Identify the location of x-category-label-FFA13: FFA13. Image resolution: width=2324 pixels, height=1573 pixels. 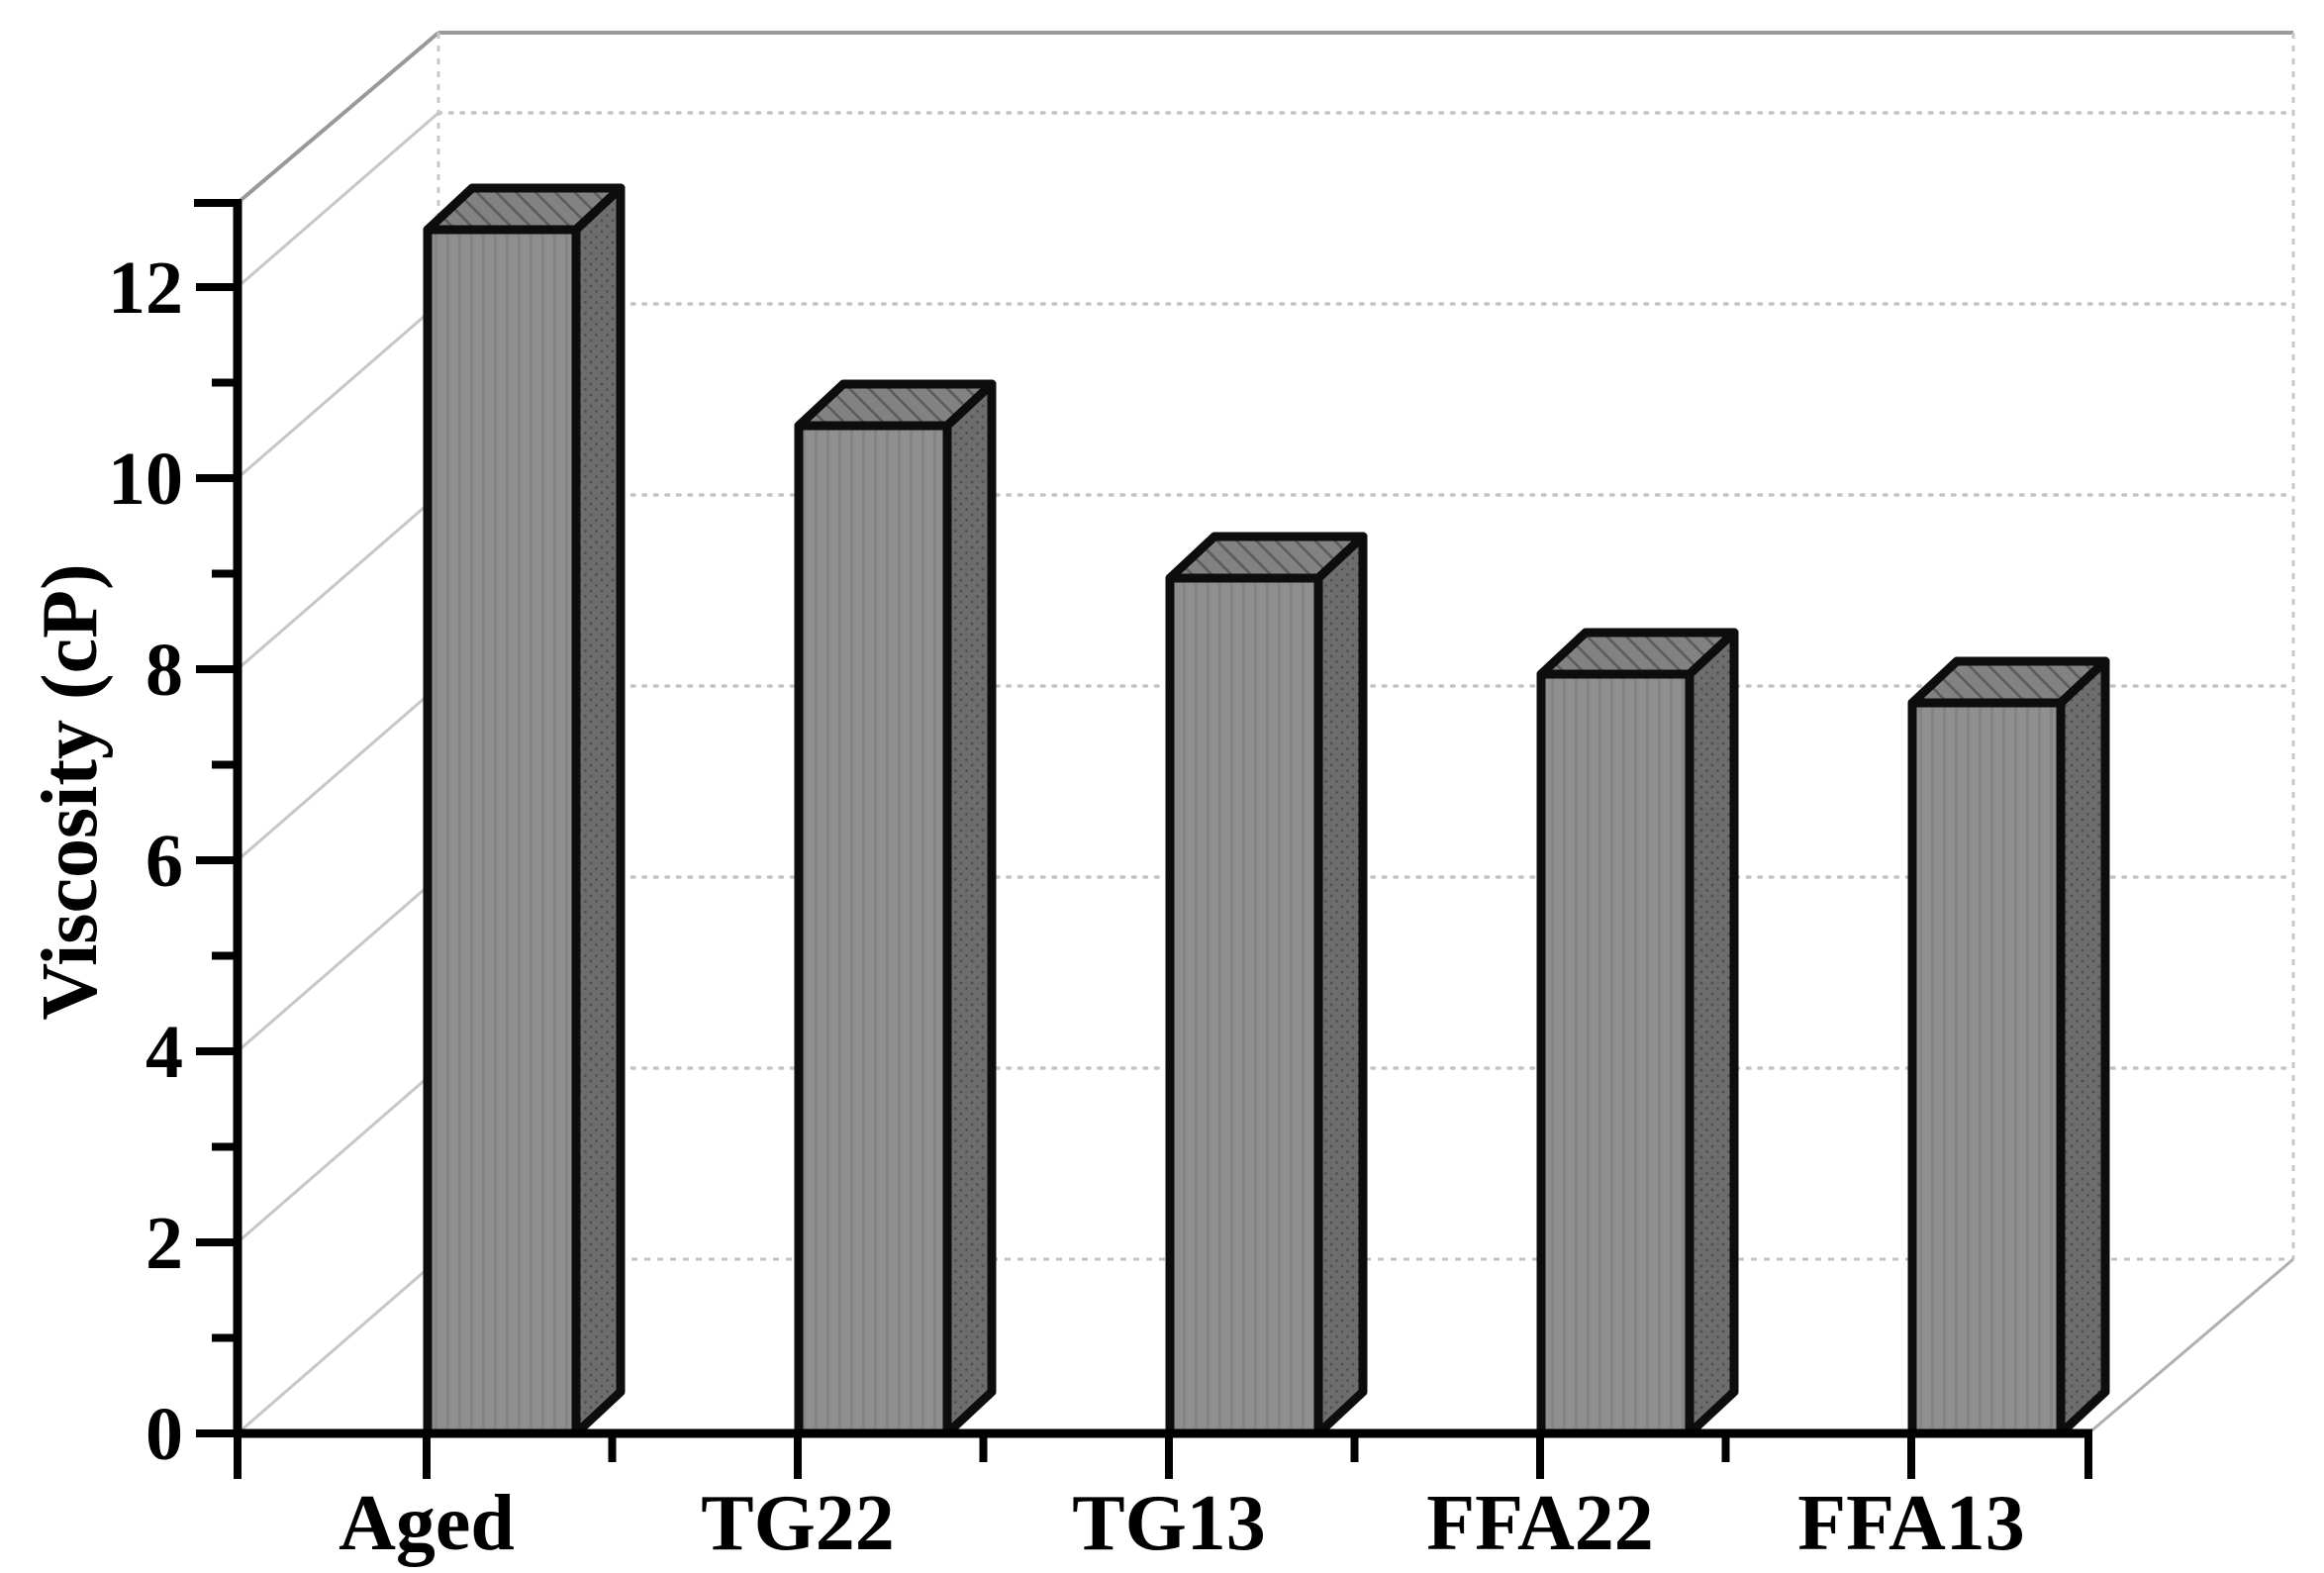
(1911, 1523).